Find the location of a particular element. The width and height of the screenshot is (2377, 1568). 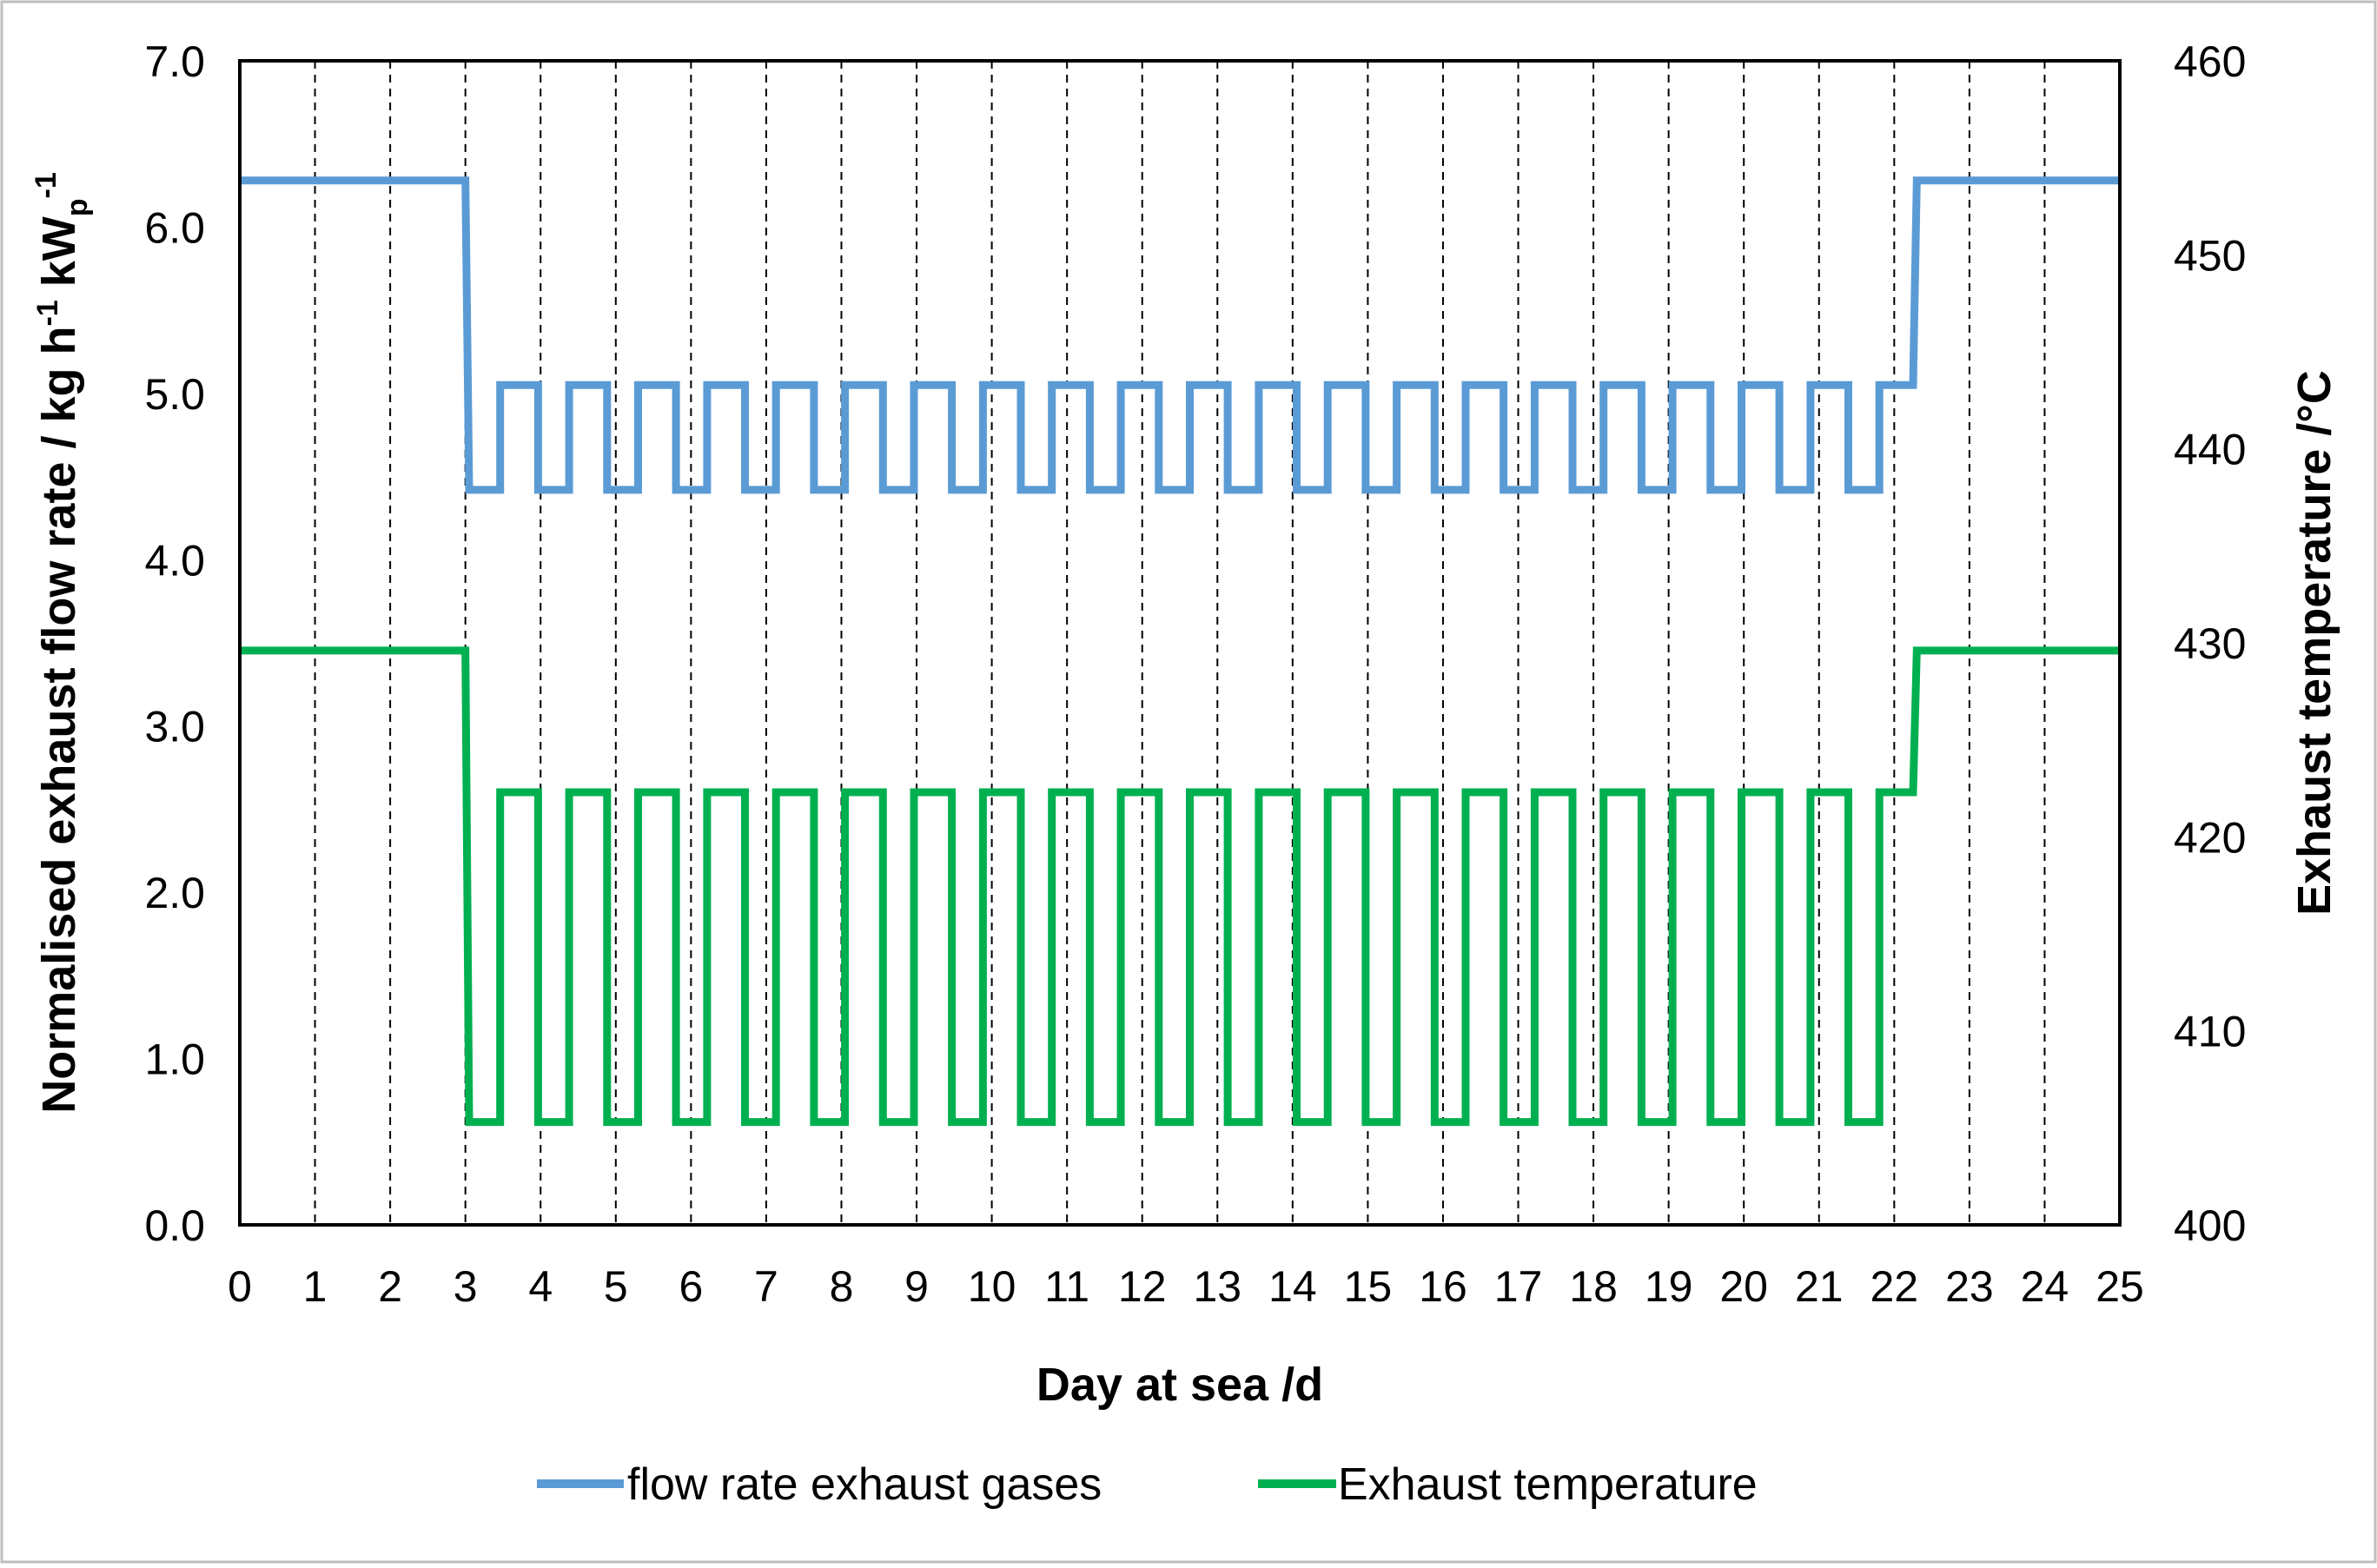

y-tick-label: 6.0 is located at coordinates (174, 227).